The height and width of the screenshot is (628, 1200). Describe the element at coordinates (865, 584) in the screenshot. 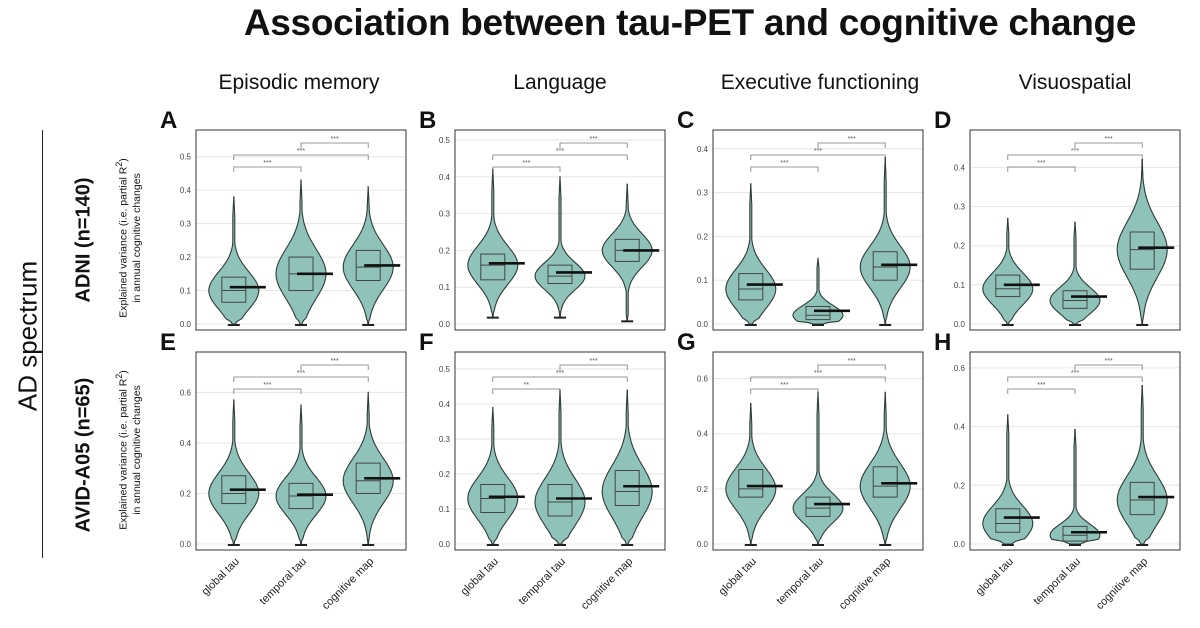

I see `panel-g-xtick-label-cognitive-map: cognitive map` at that location.